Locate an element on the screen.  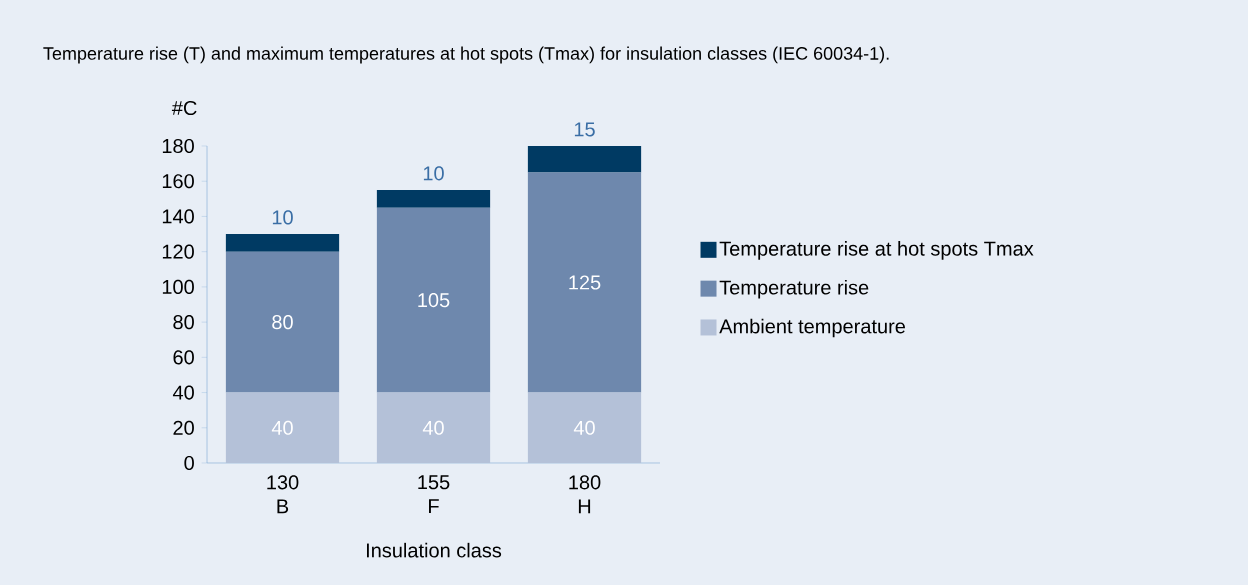
y-tick-label: 100 is located at coordinates (178, 286).